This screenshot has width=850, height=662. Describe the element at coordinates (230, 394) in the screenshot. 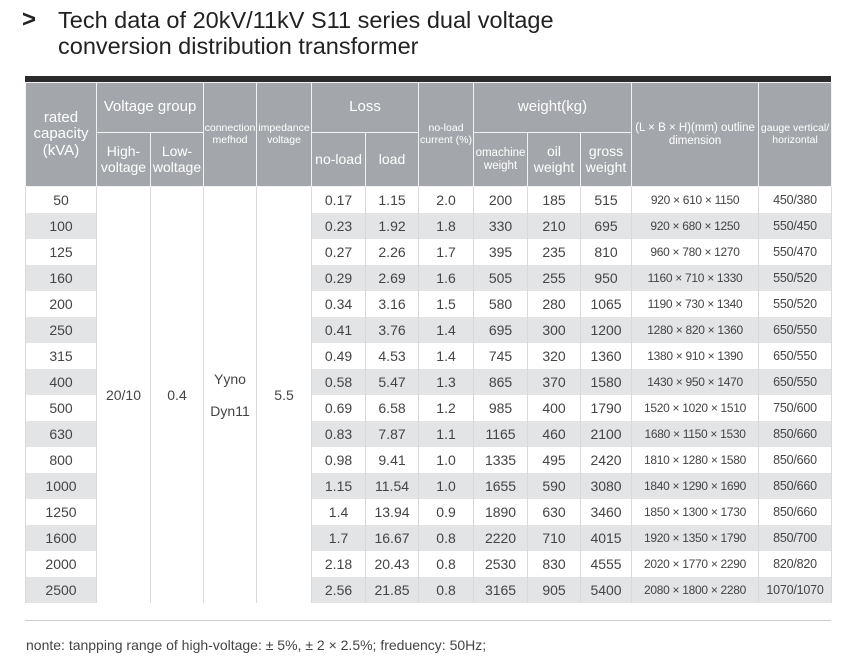

I see `connection-method-value: Yyno Dyn11` at that location.